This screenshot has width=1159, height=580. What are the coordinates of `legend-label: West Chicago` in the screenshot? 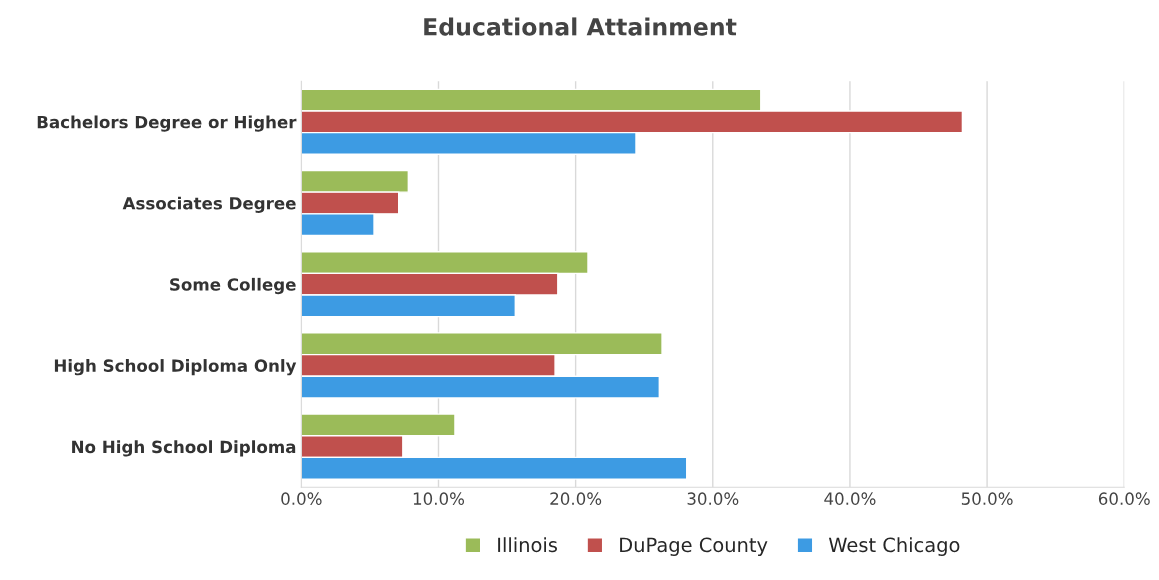 It's located at (894, 546).